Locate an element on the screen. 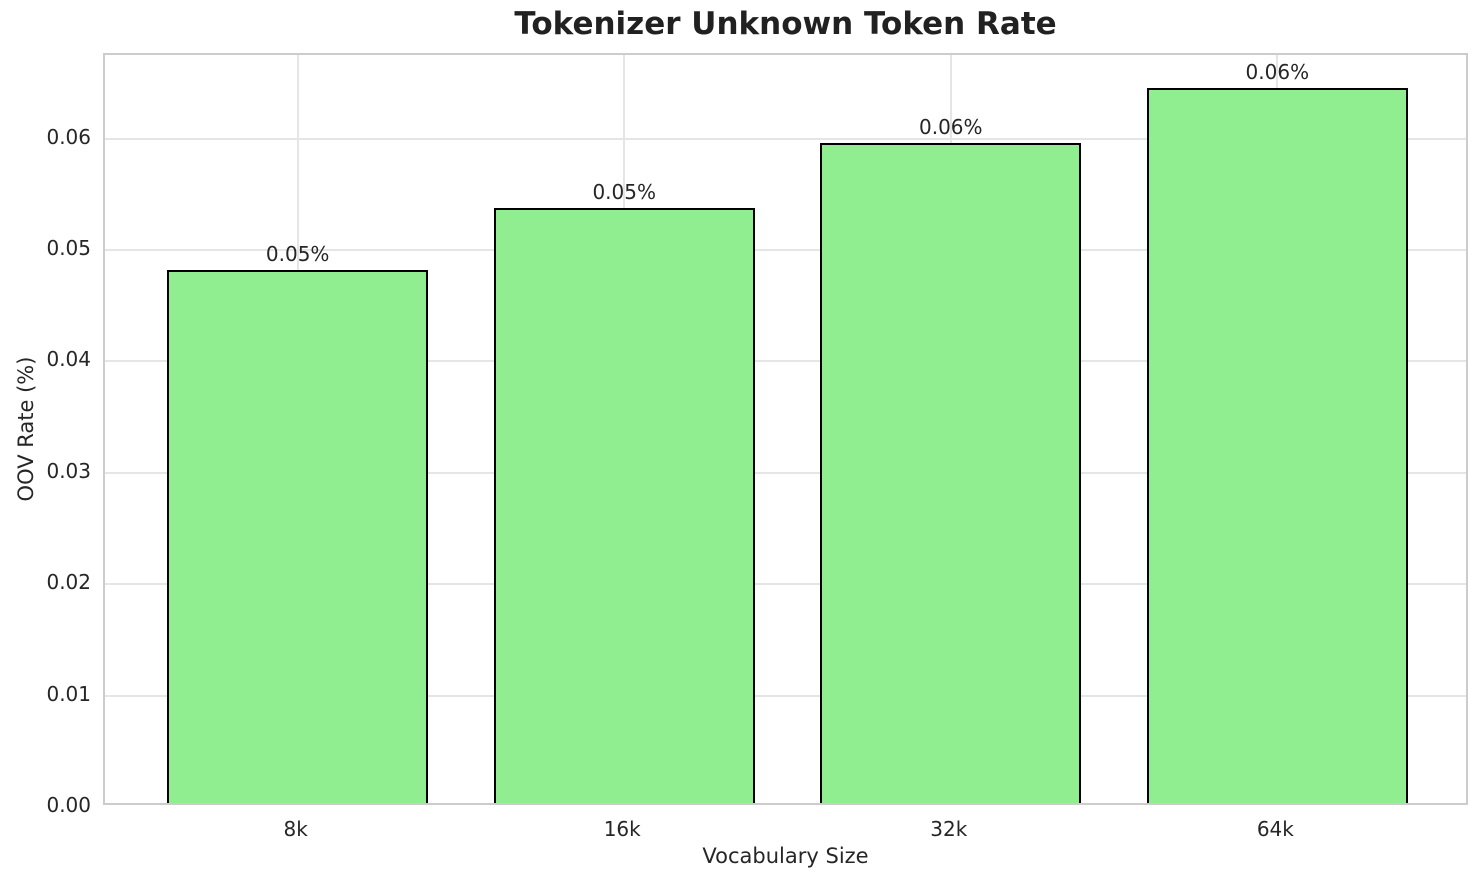 This screenshot has height=885, width=1484. bar-16k is located at coordinates (624, 505).